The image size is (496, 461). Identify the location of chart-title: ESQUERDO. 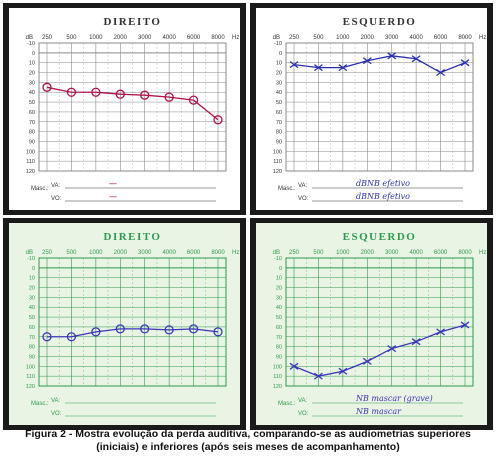
(380, 22).